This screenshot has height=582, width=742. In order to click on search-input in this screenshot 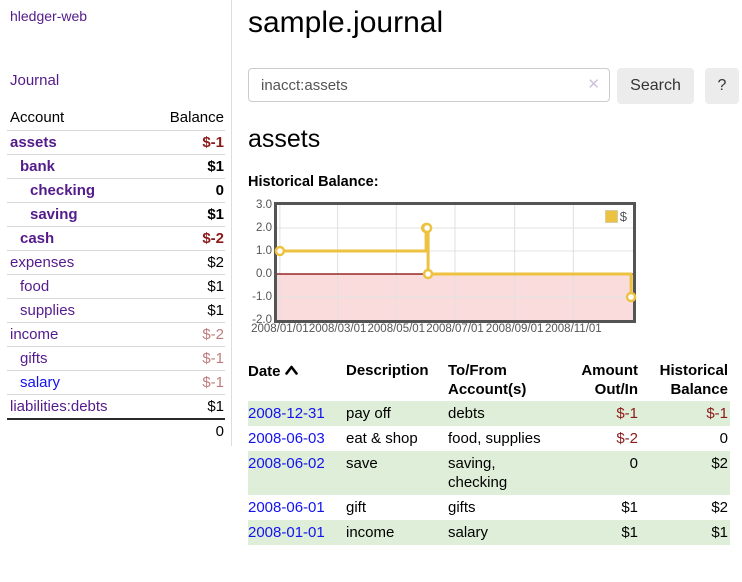, I will do `click(429, 85)`.